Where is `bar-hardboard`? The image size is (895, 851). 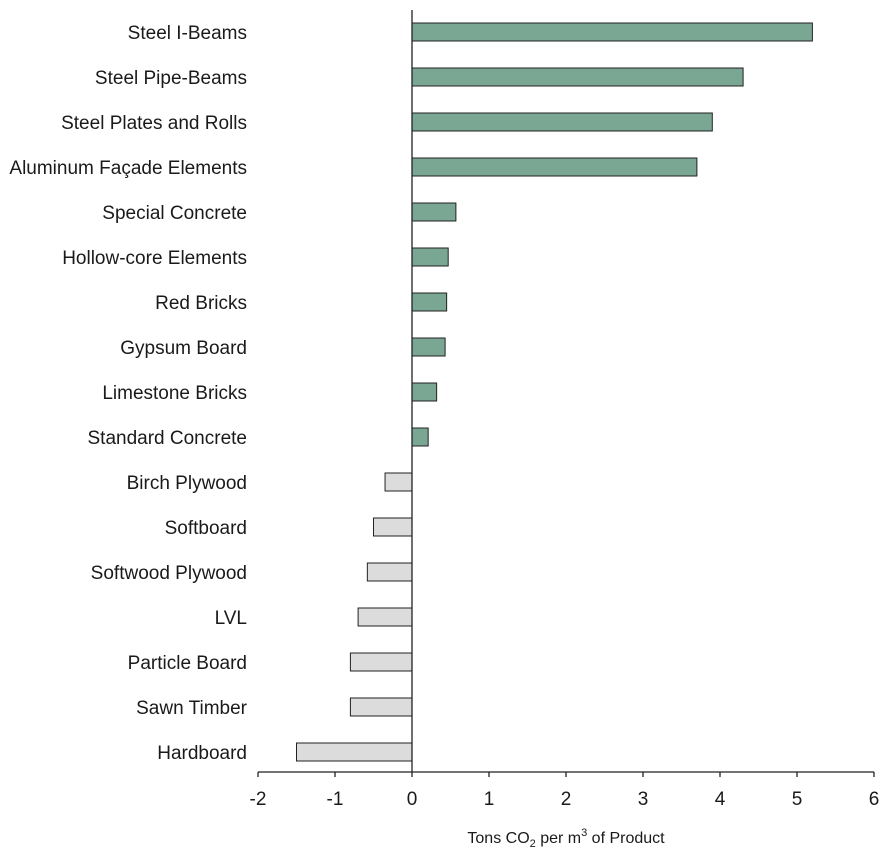 bar-hardboard is located at coordinates (354, 752).